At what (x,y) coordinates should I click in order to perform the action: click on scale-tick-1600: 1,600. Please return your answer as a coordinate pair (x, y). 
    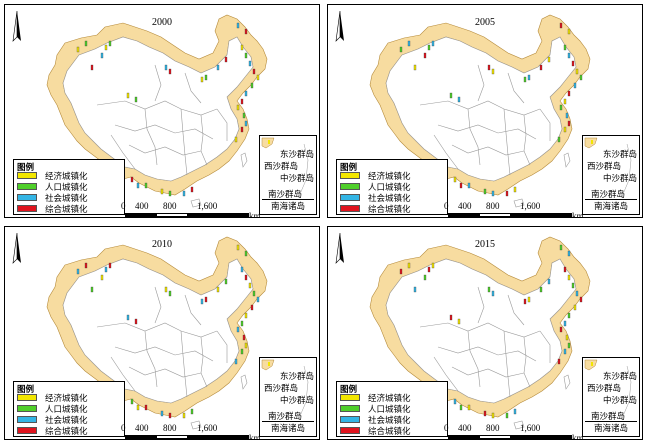
    Looking at the image, I should click on (207, 206).